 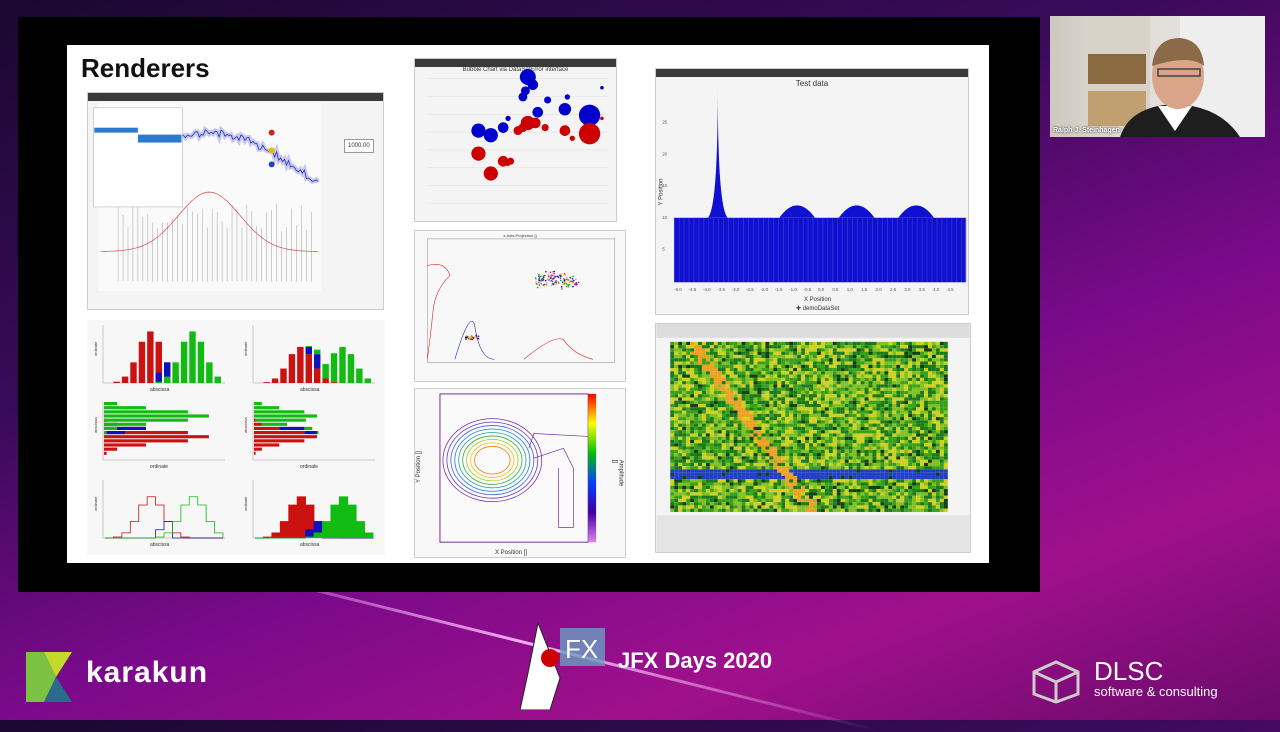 What do you see at coordinates (813, 533) in the screenshot?
I see `settings-panel` at bounding box center [813, 533].